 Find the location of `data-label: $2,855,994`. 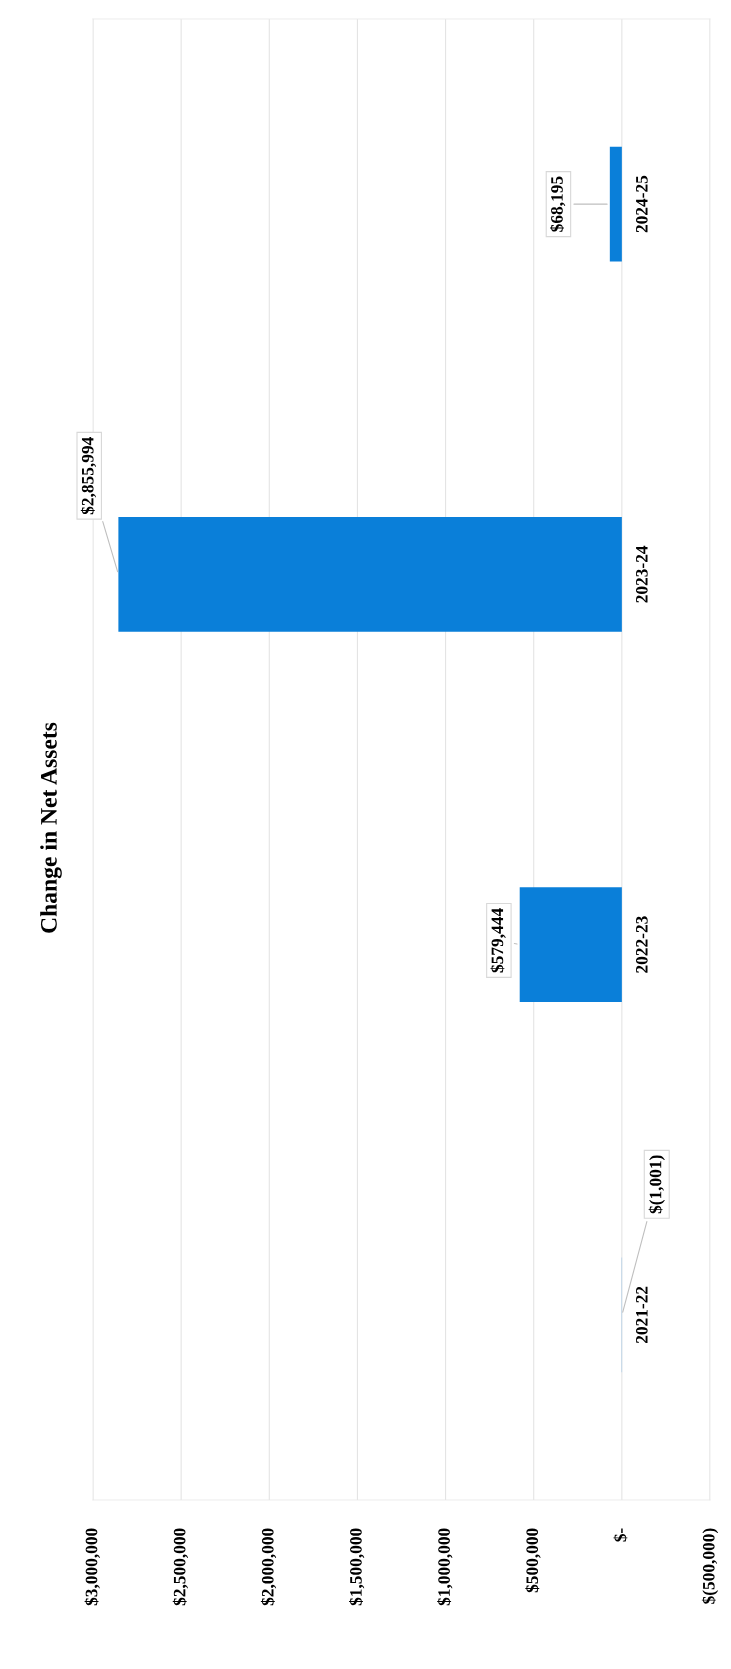

data-label: $2,855,994 is located at coordinates (88, 476).